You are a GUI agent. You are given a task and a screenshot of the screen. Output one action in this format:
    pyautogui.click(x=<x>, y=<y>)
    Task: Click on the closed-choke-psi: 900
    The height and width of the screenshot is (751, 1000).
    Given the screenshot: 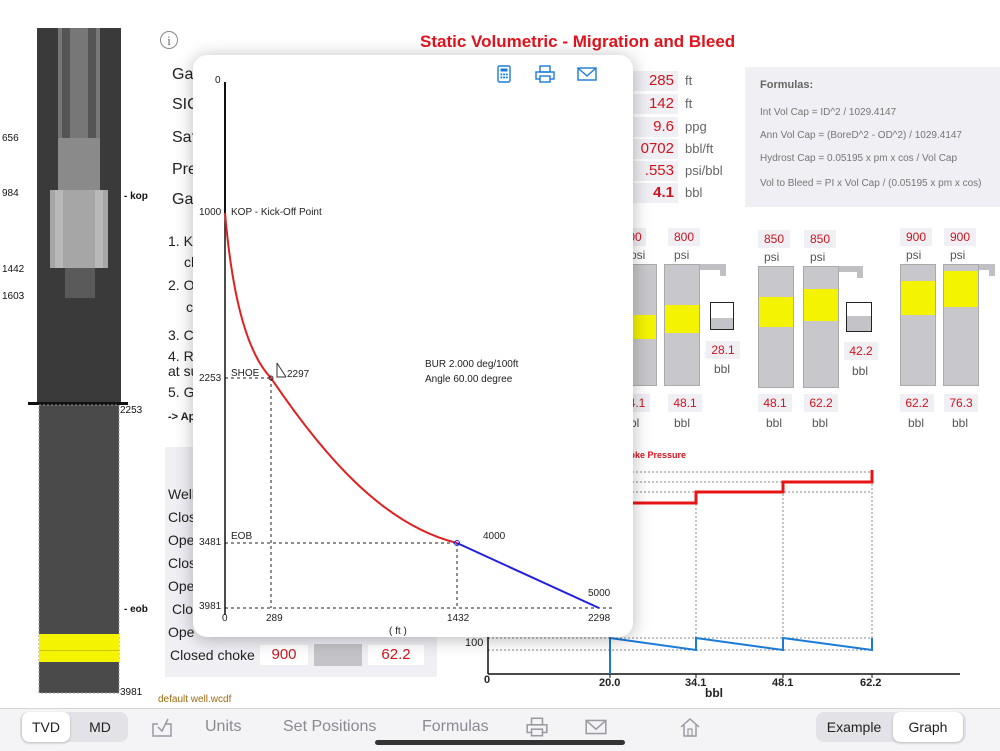 What is the action you would take?
    pyautogui.click(x=284, y=655)
    